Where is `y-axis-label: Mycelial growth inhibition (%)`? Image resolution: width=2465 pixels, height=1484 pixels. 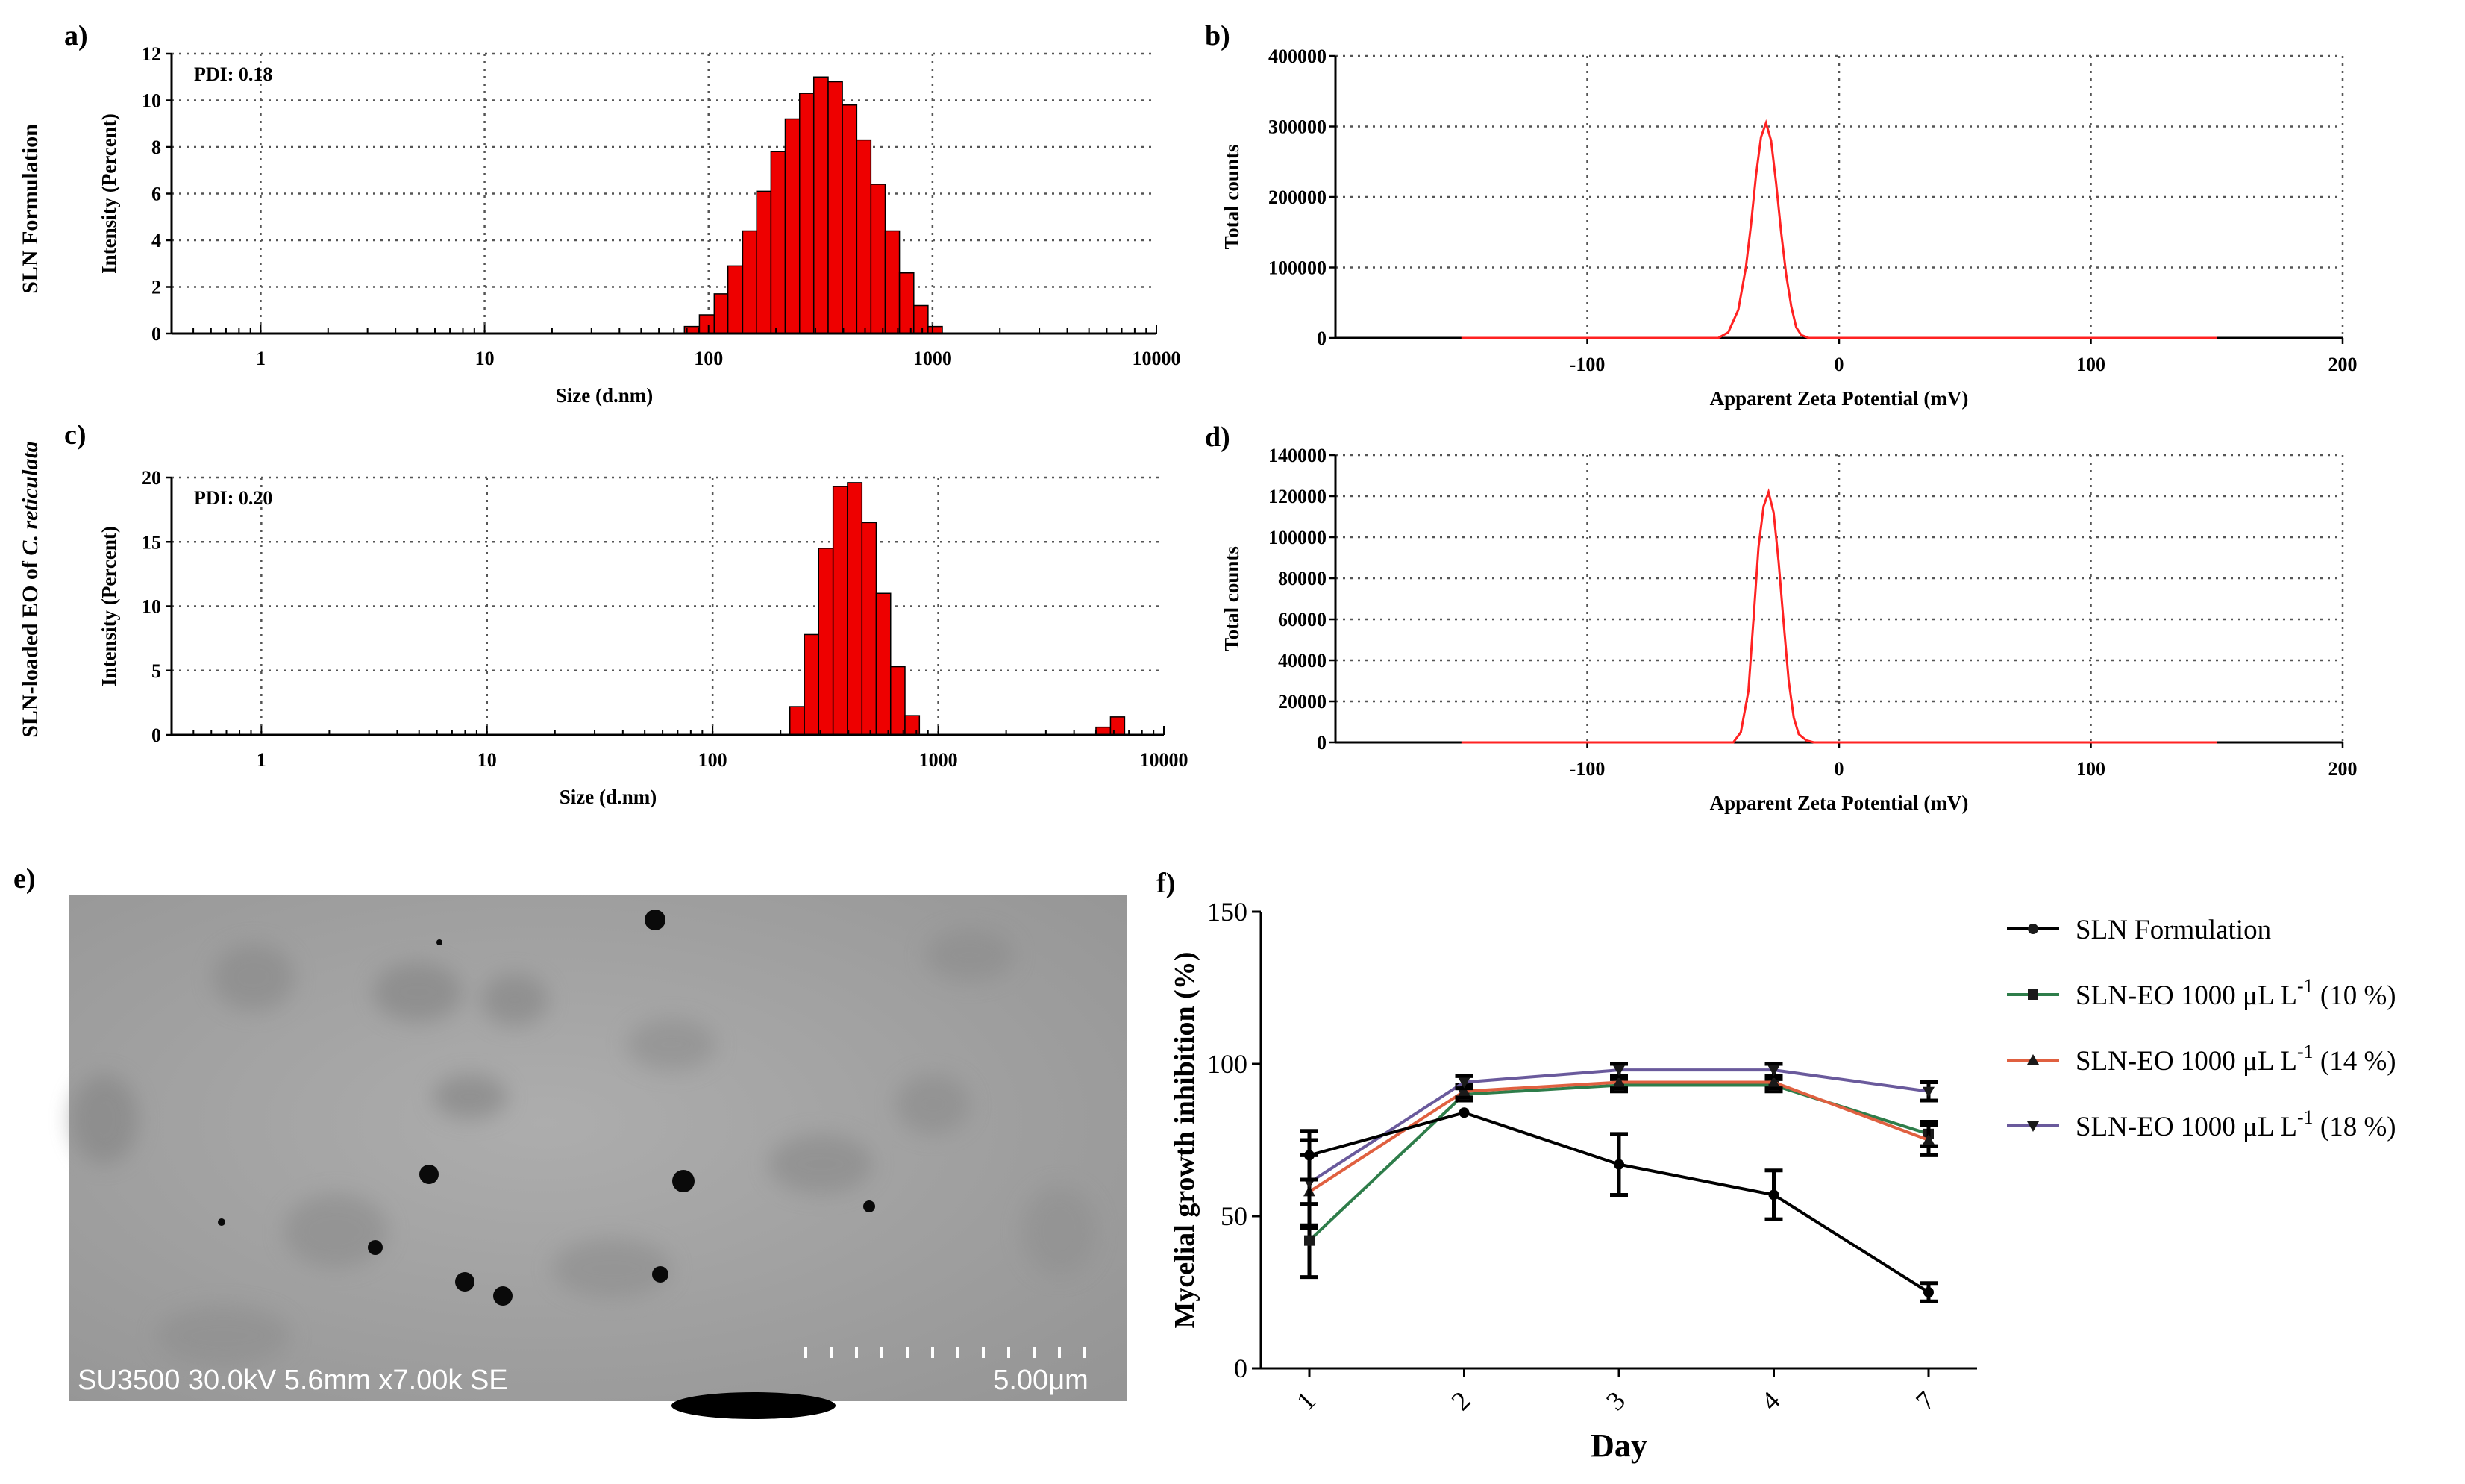 y-axis-label: Mycelial growth inhibition (%) is located at coordinates (1184, 1140).